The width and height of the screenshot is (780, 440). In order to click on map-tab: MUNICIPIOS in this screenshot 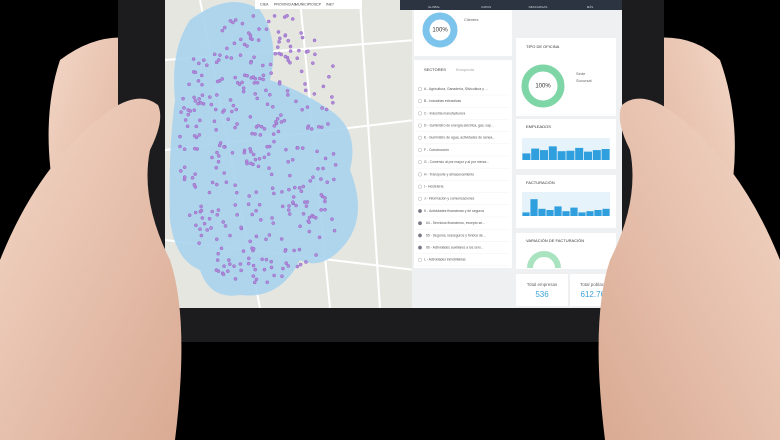, I will do `click(306, 4)`.